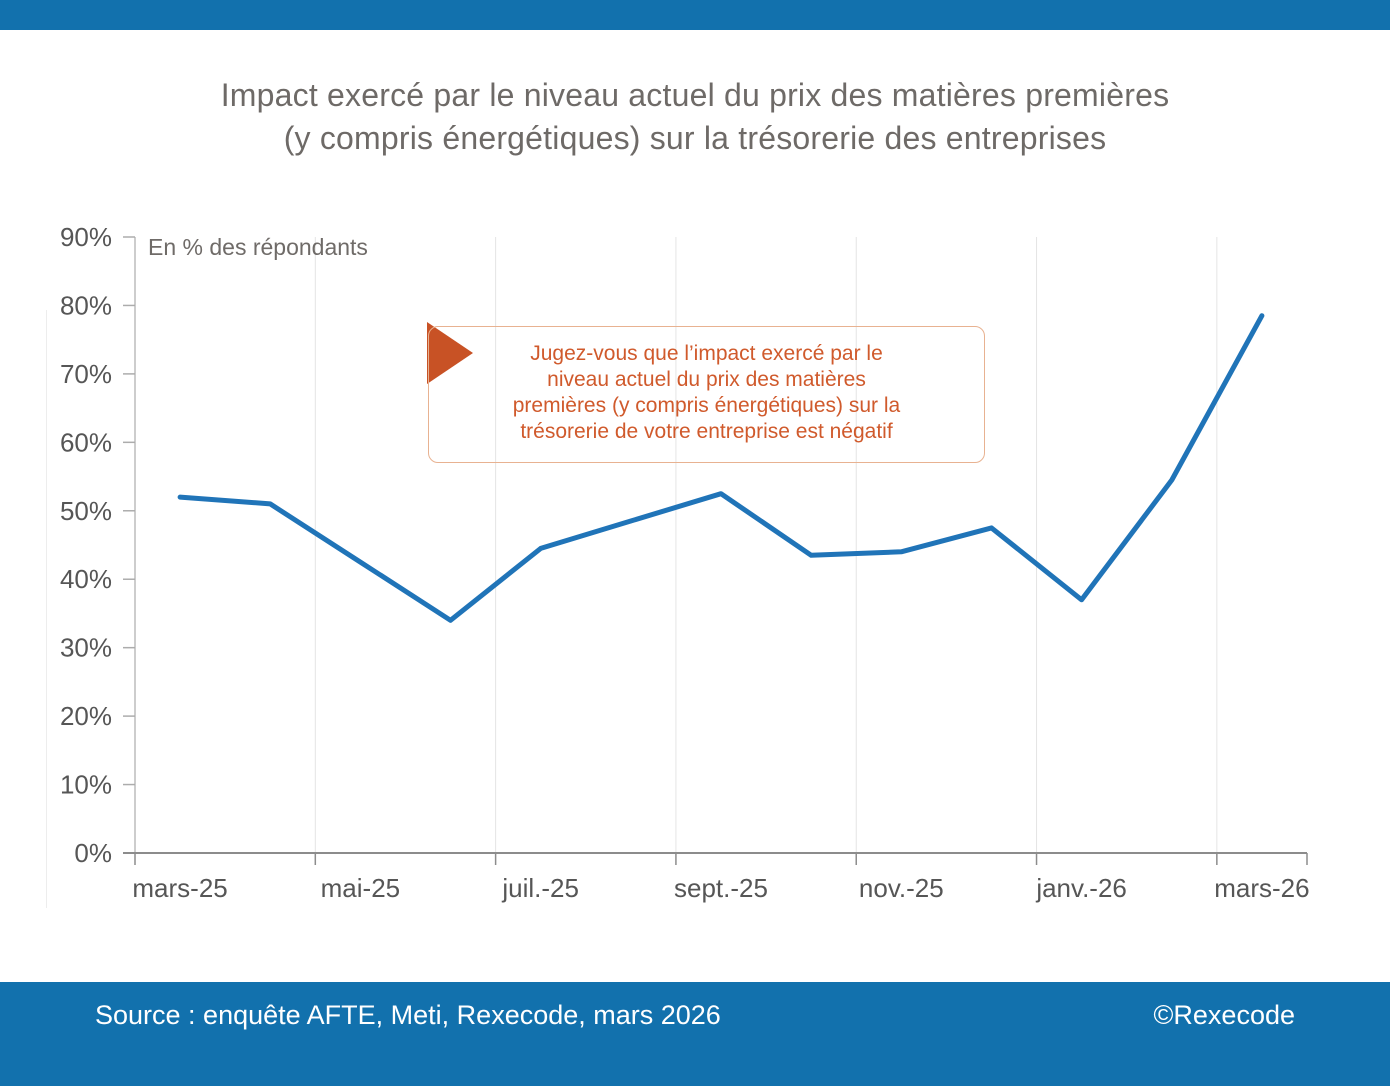 Image resolution: width=1390 pixels, height=1086 pixels. Describe the element at coordinates (1224, 1015) in the screenshot. I see `copyright-text: ©Rexecode` at that location.